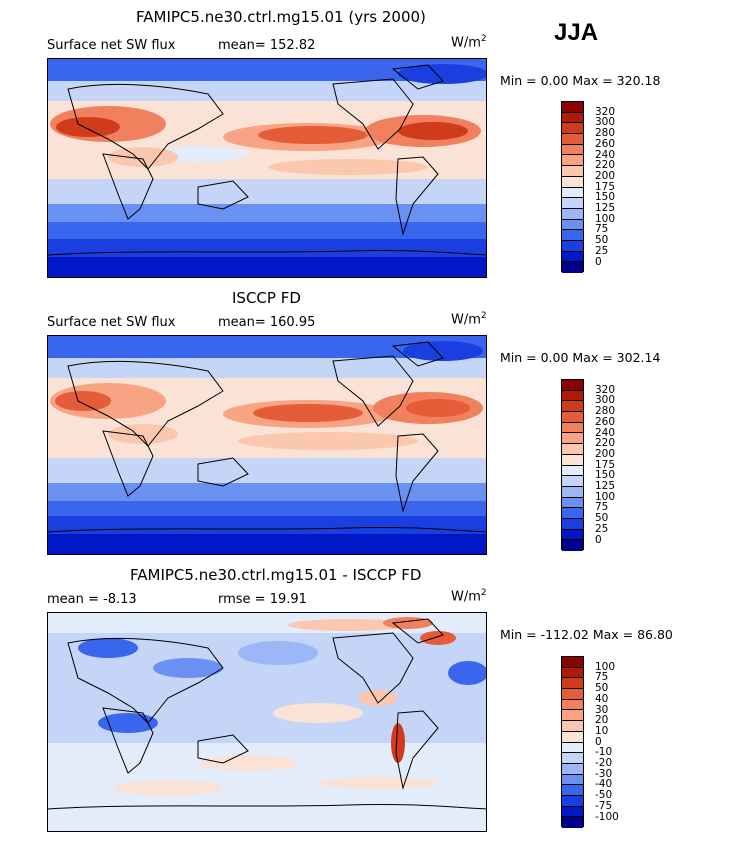 The height and width of the screenshot is (844, 733). Describe the element at coordinates (602, 698) in the screenshot. I see `colorbar-tick-label: 40` at that location.